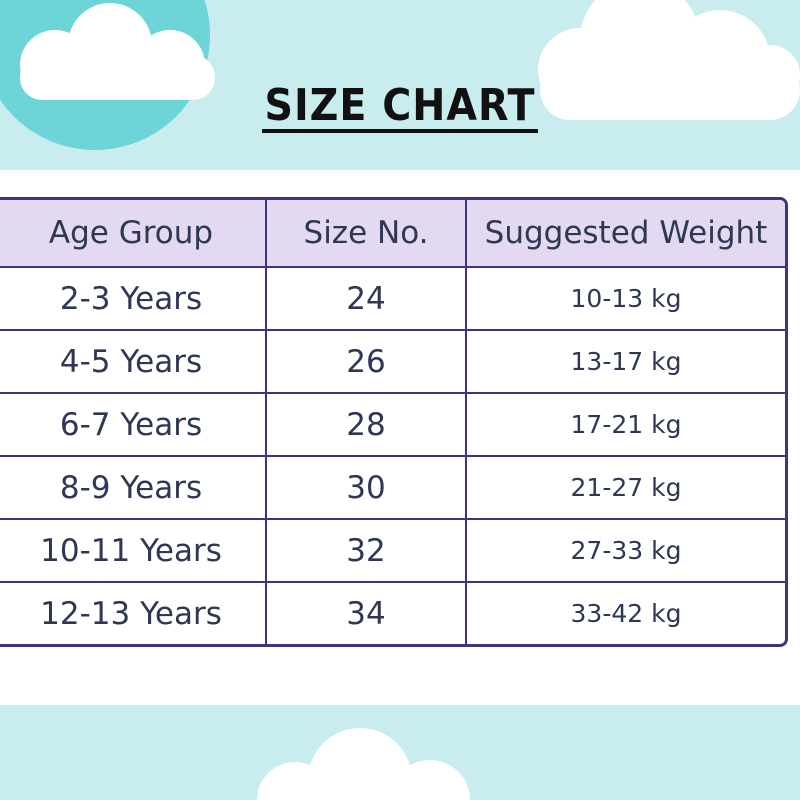 The width and height of the screenshot is (800, 800). What do you see at coordinates (400, 106) in the screenshot?
I see `page-title: SIZE CHART` at bounding box center [400, 106].